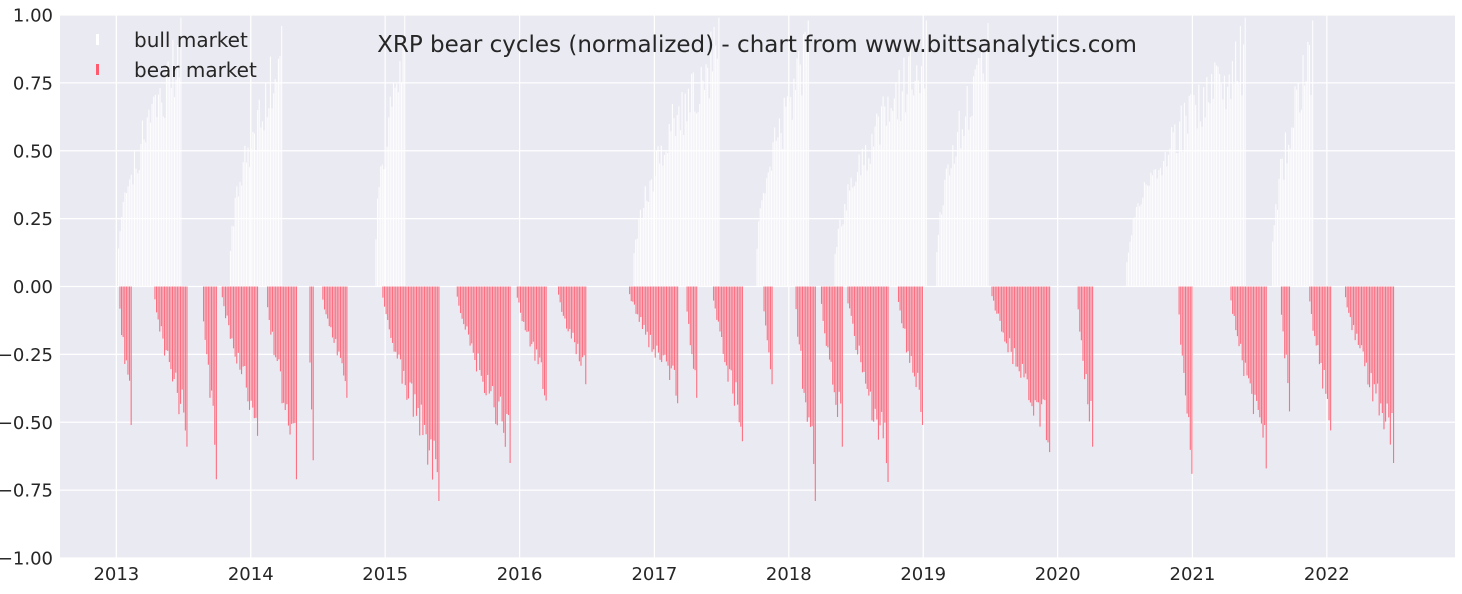 This screenshot has height=594, width=1462. What do you see at coordinates (33, 83) in the screenshot?
I see `y-tick-label: 0.75` at bounding box center [33, 83].